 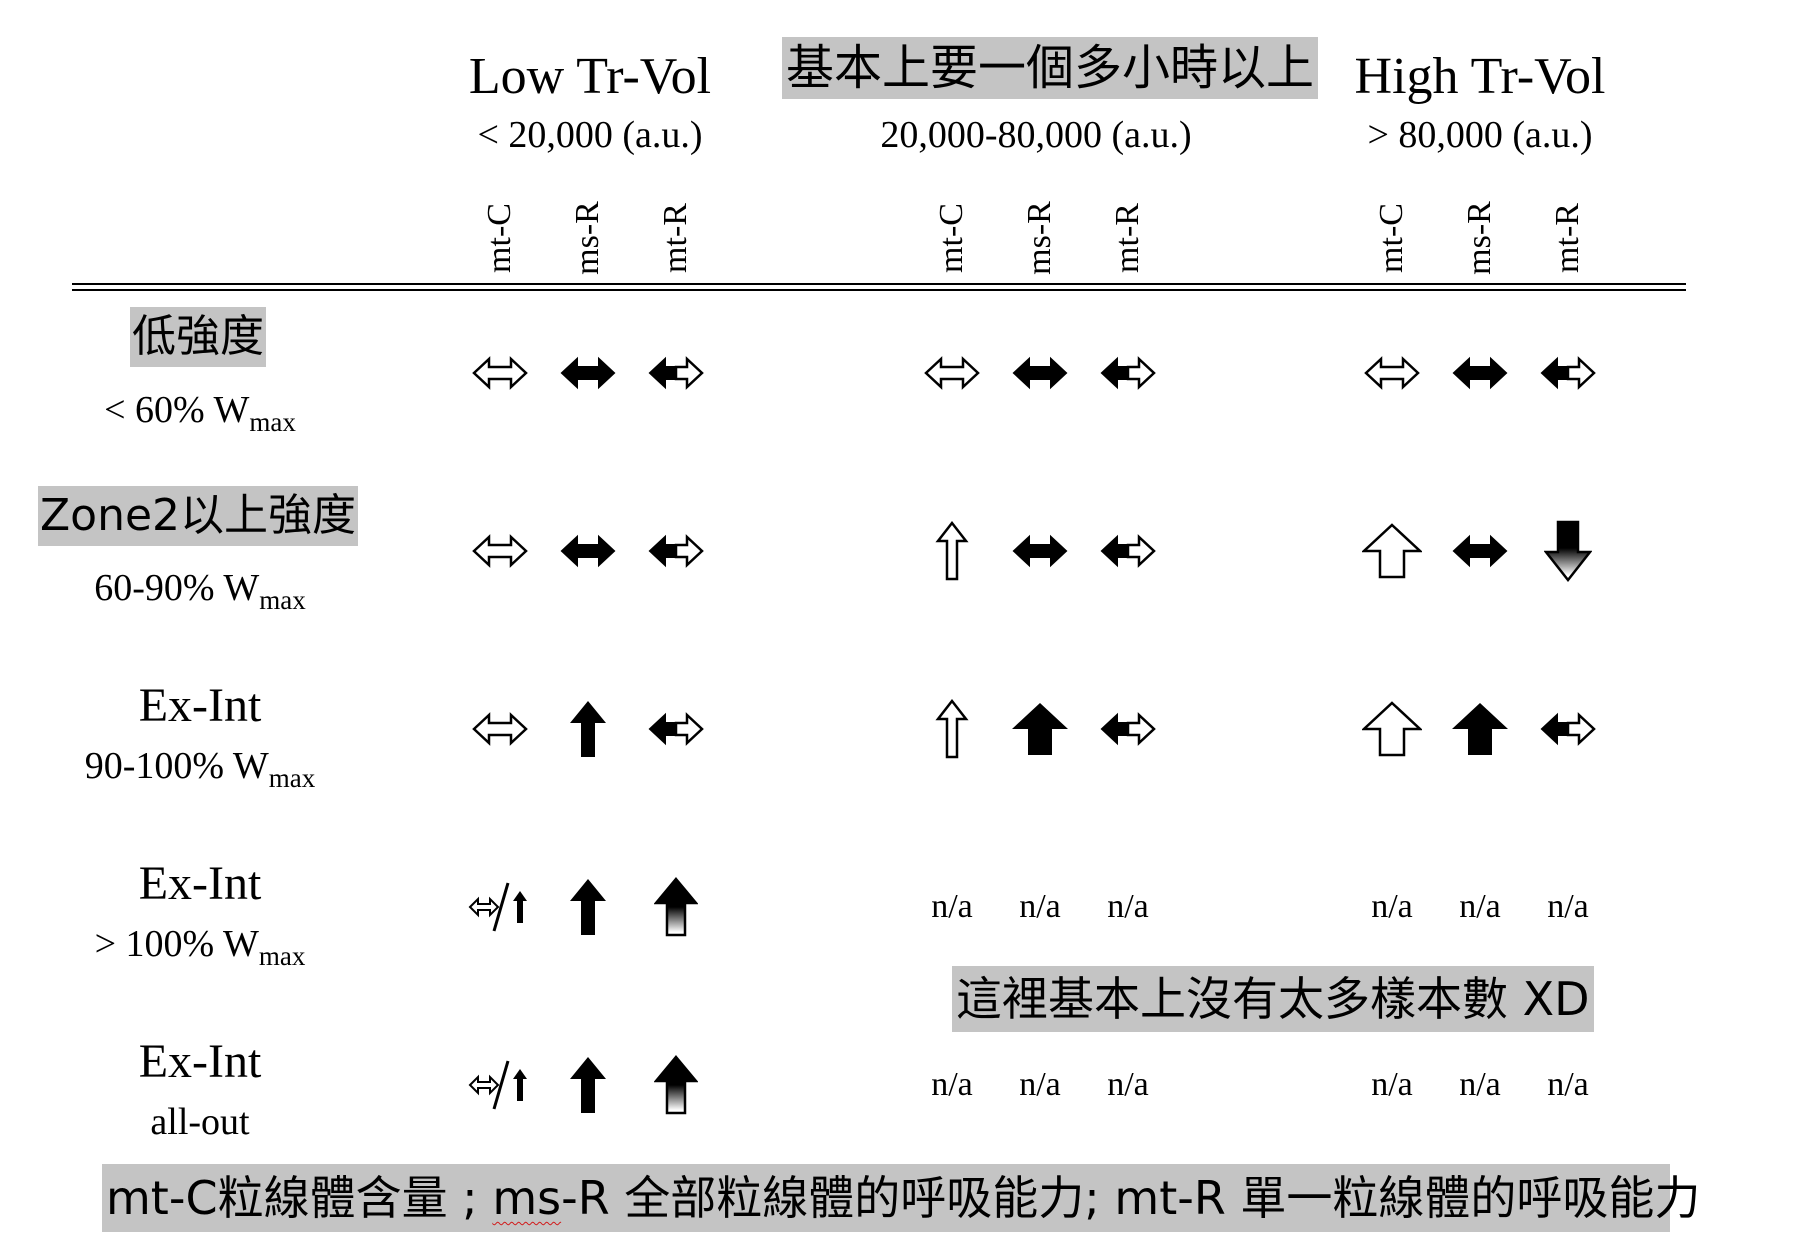 What do you see at coordinates (1391, 238) in the screenshot?
I see `sub-label-high-mt-c: mt-C` at bounding box center [1391, 238].